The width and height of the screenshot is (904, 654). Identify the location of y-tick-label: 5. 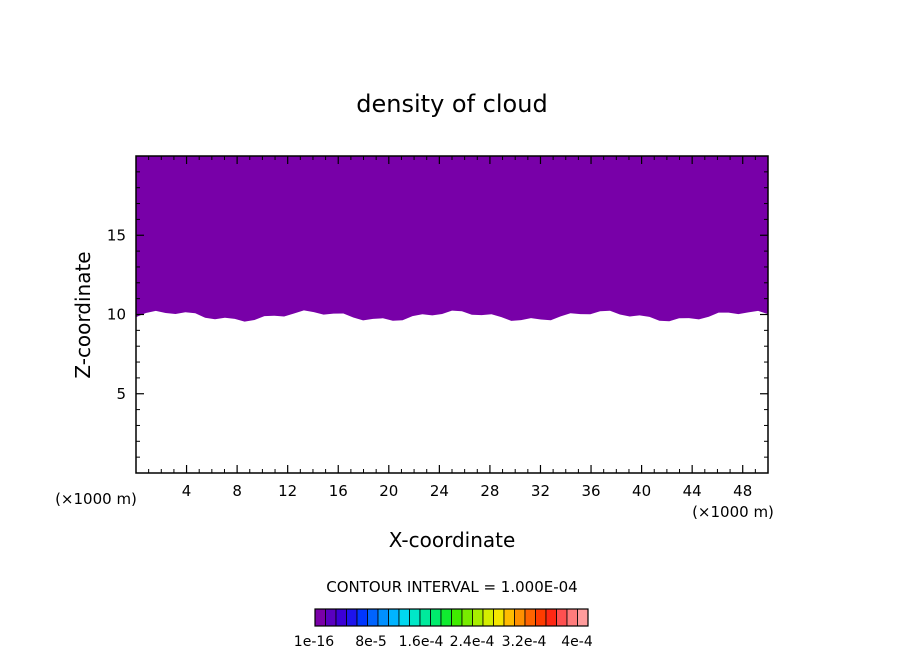
(121, 394).